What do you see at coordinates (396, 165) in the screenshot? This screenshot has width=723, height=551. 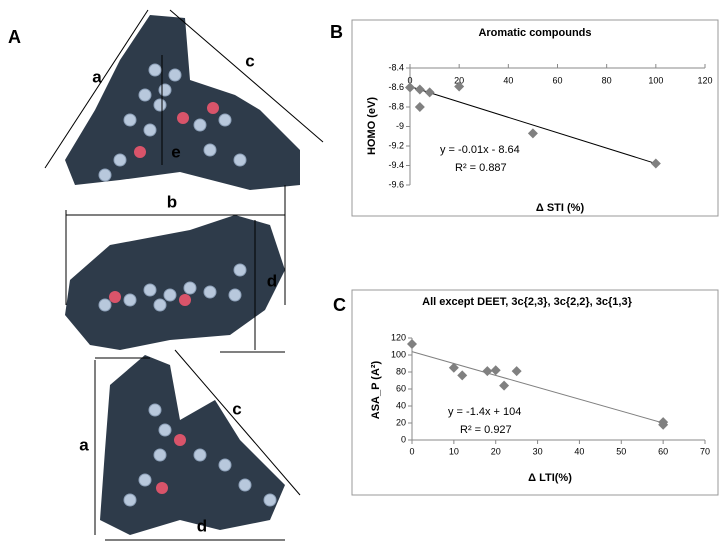 I see `y-tick-label: -9.4` at bounding box center [396, 165].